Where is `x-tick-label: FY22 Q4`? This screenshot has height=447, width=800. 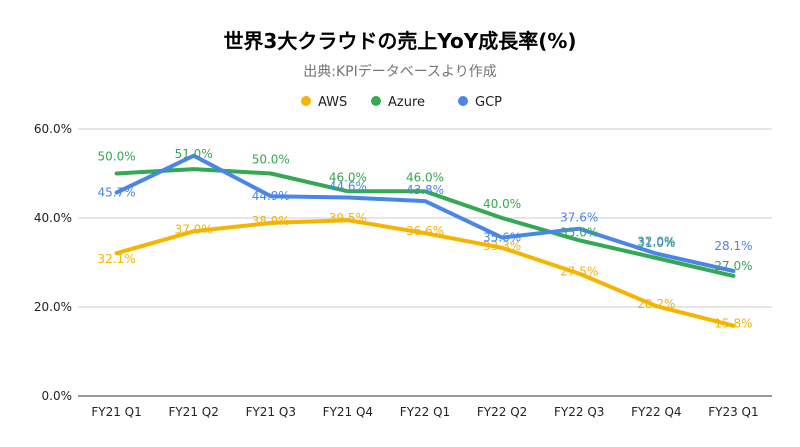 x-tick-label: FY22 Q4 is located at coordinates (656, 412).